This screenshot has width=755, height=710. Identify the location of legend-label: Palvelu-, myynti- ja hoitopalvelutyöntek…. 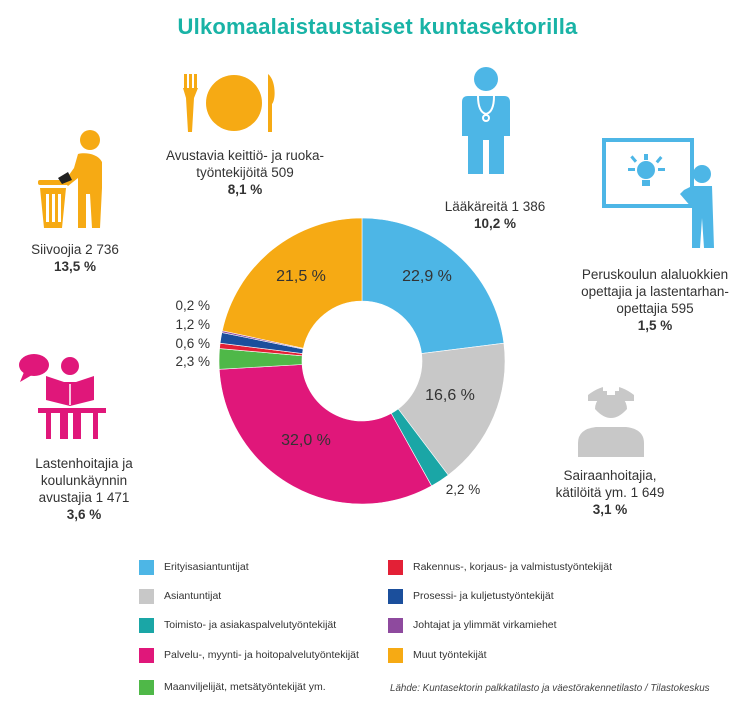
(261, 655).